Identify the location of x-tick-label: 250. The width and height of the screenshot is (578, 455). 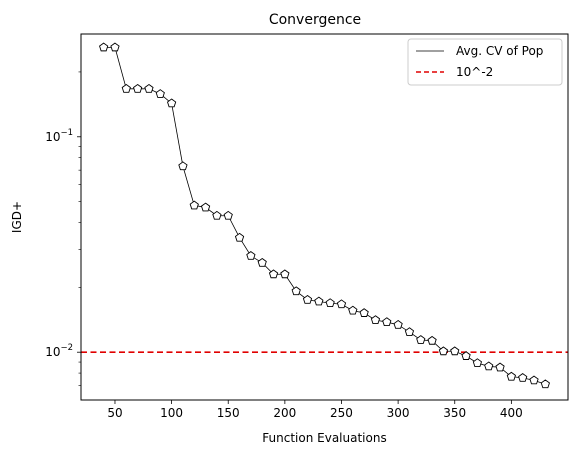
(341, 413).